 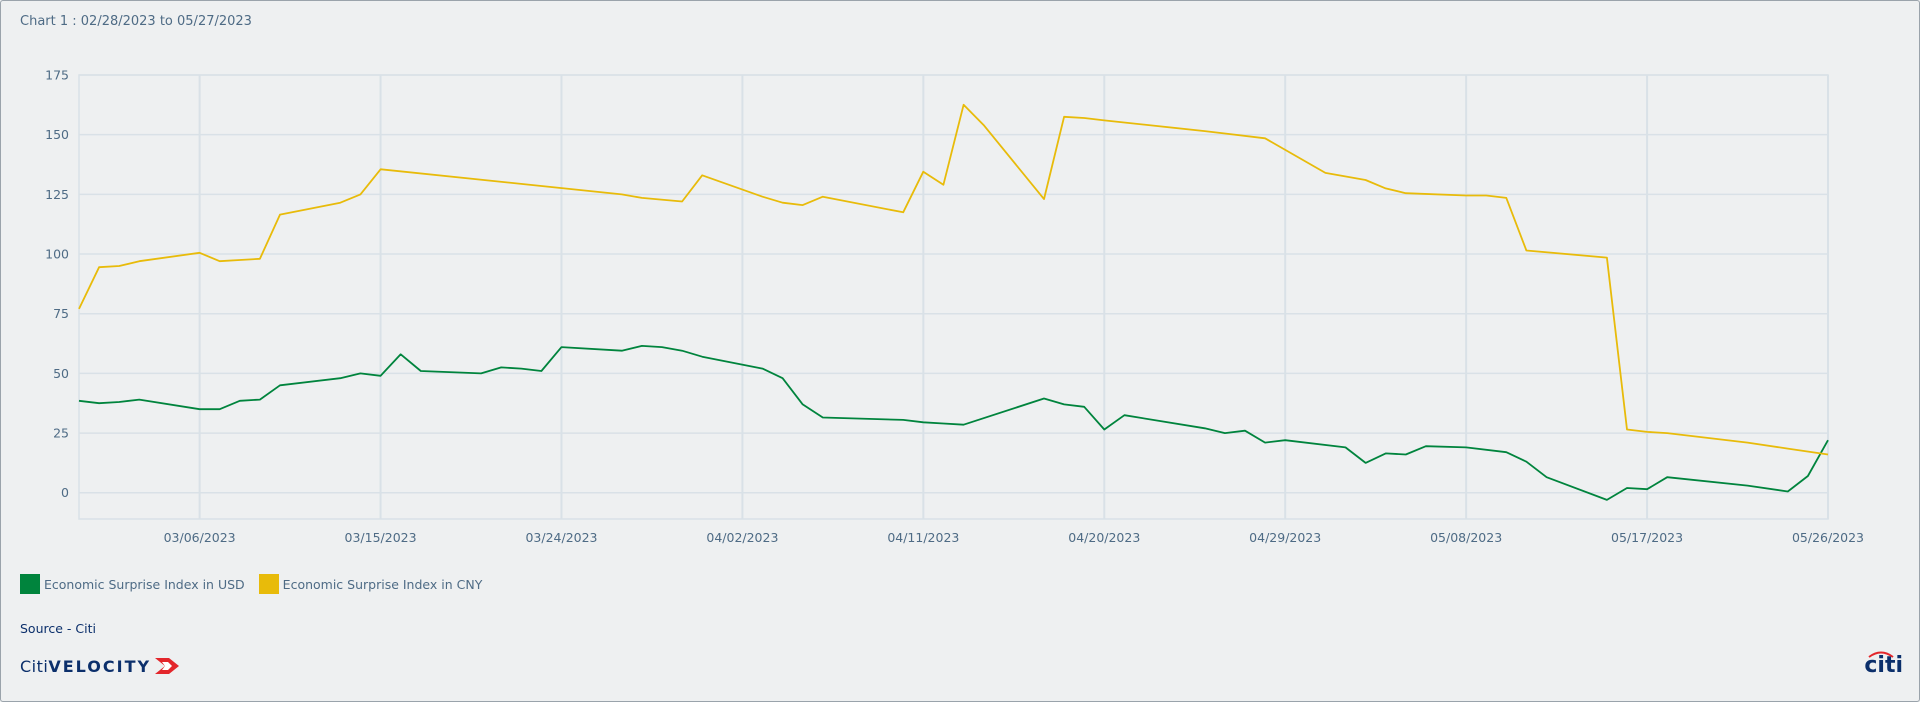 I want to click on y-tick-label: 0, so click(x=65, y=492).